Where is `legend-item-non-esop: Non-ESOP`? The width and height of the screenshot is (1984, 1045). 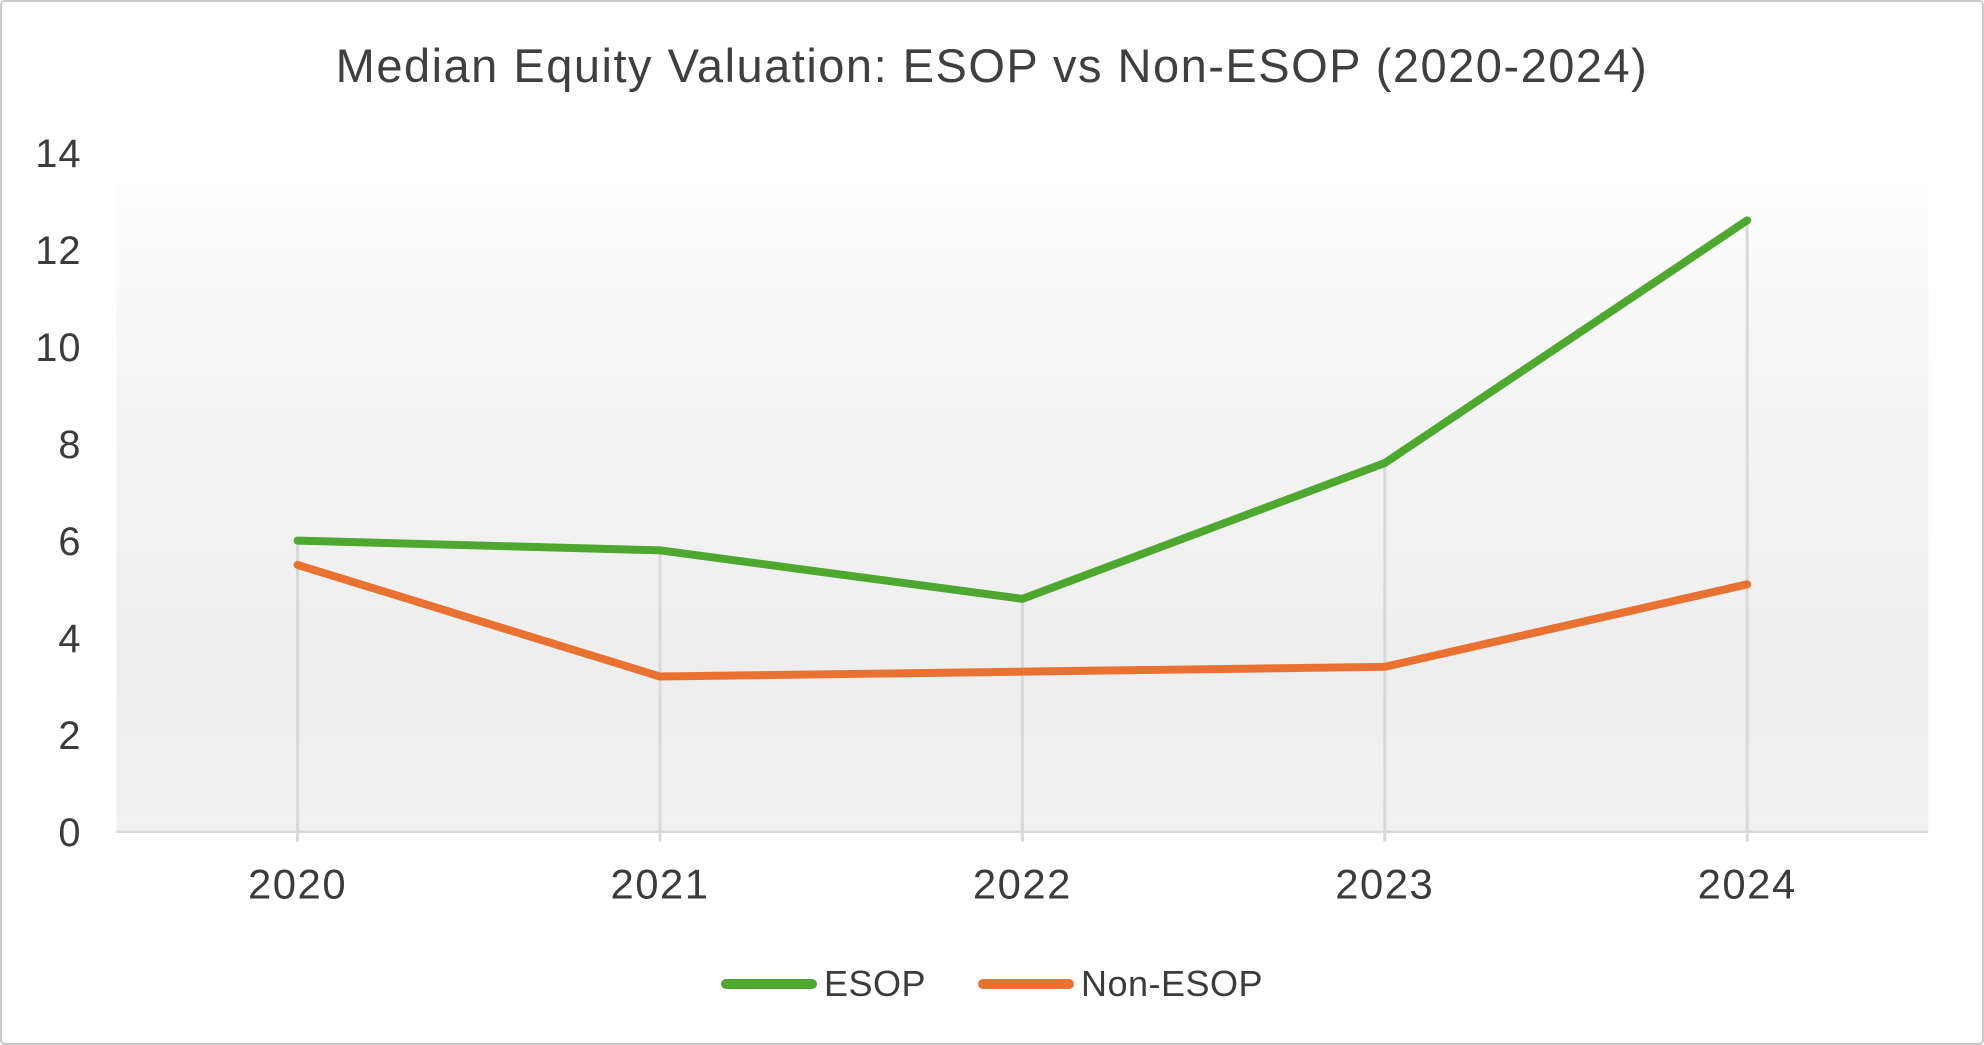 legend-item-non-esop: Non-ESOP is located at coordinates (1120, 984).